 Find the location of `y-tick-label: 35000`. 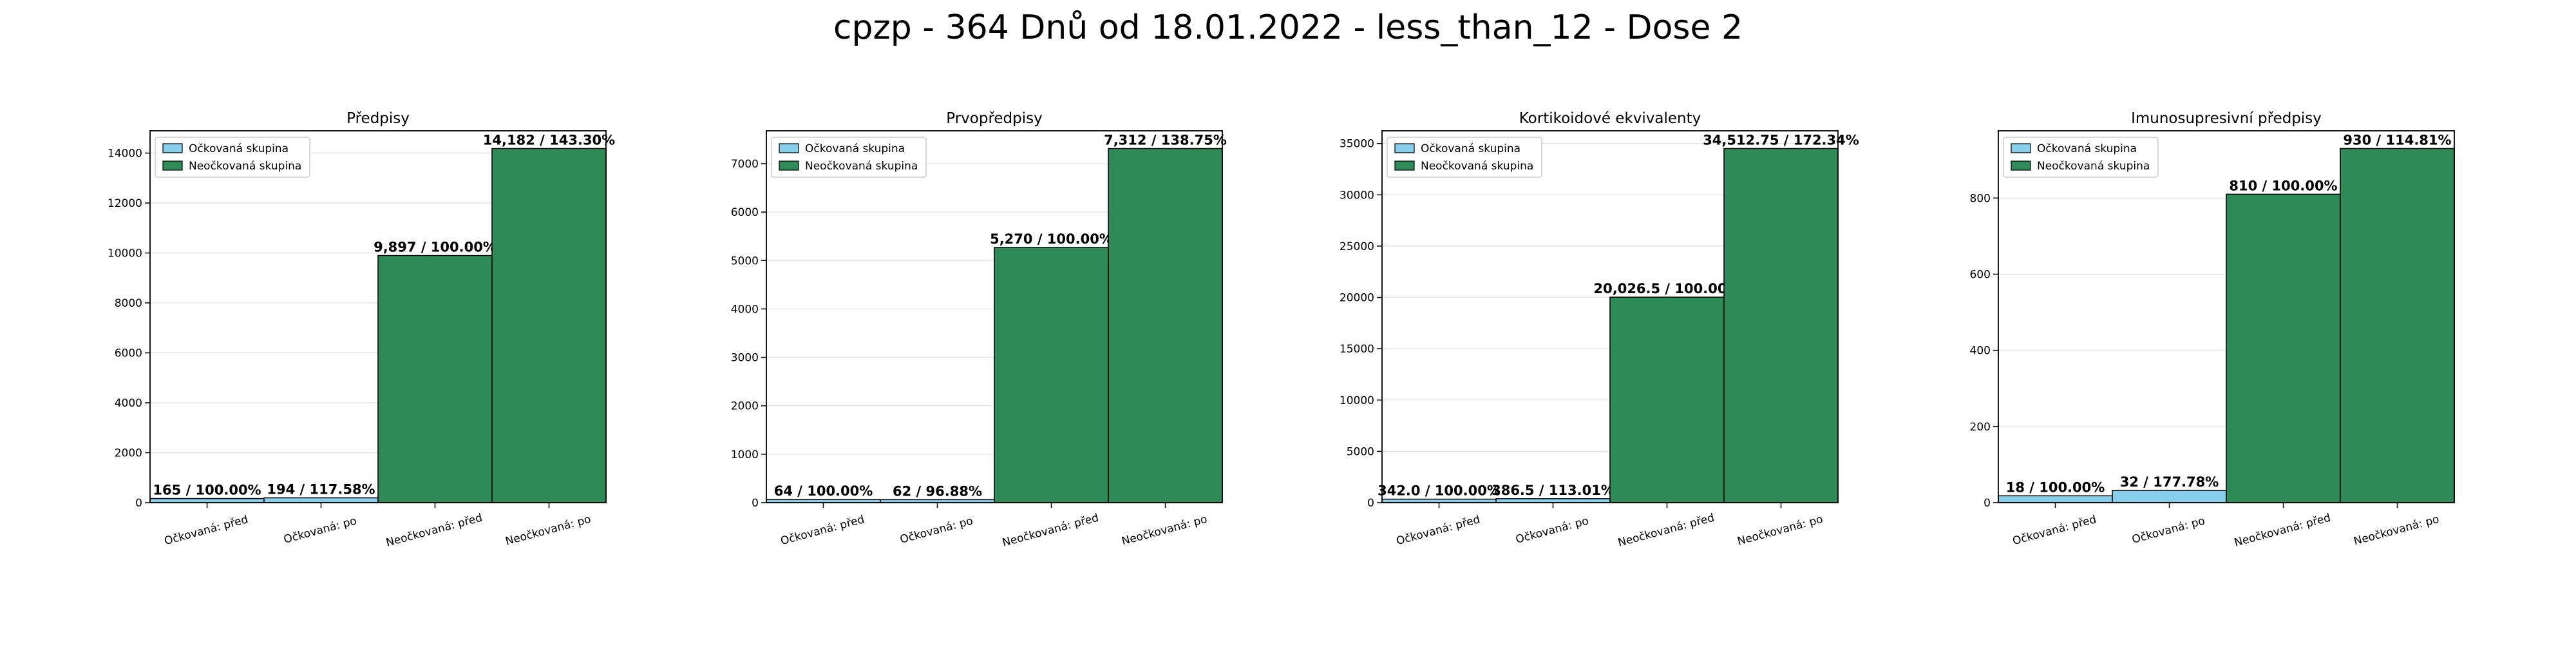

y-tick-label: 35000 is located at coordinates (1357, 144).